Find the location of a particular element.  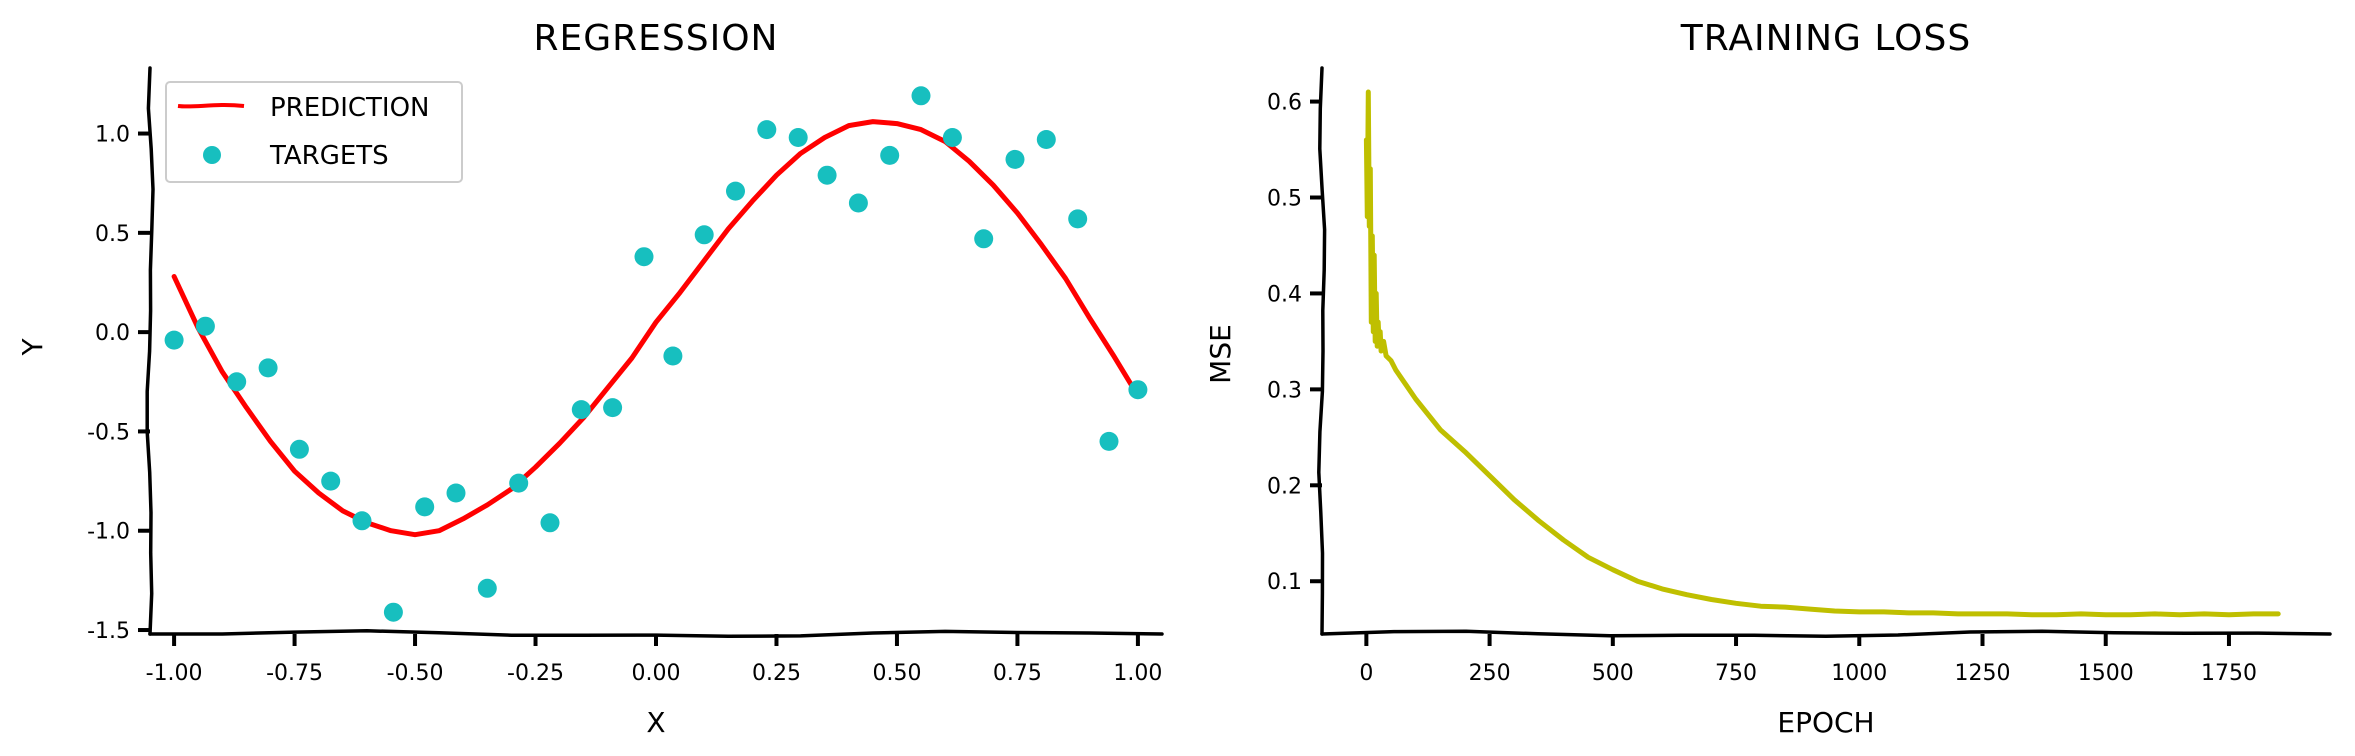

training-loss-x-axis-label: EPOCH is located at coordinates (1825, 722).